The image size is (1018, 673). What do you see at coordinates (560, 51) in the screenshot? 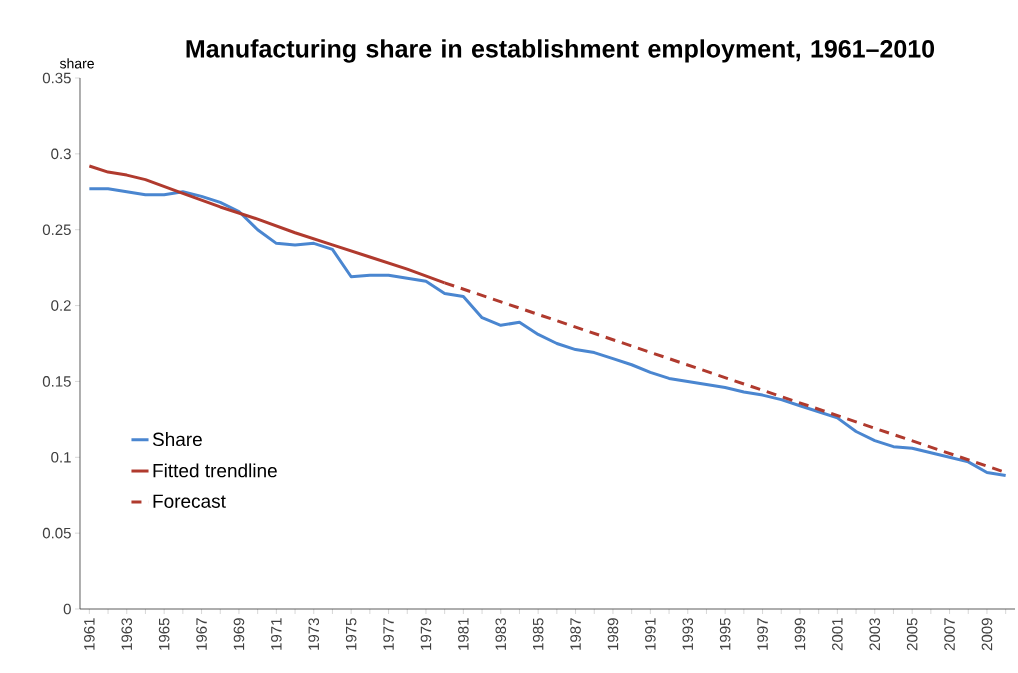
I see `chart-title: Manufacturing share in establishment employment, 1961–2010` at bounding box center [560, 51].